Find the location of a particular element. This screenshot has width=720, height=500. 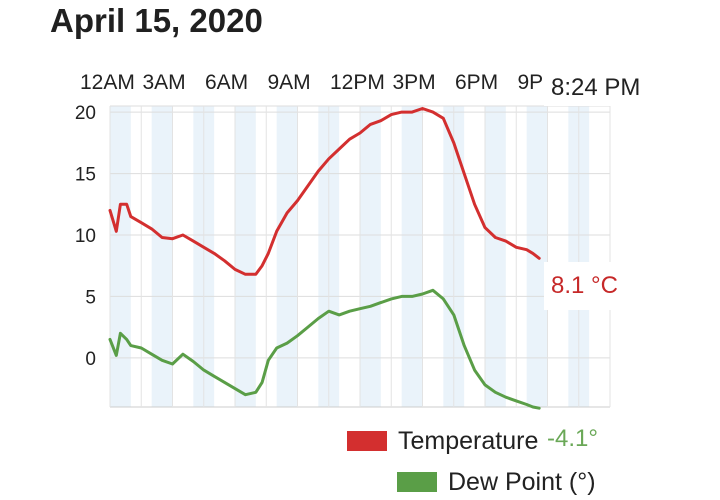

x-tick-label: 12PM is located at coordinates (357, 82).